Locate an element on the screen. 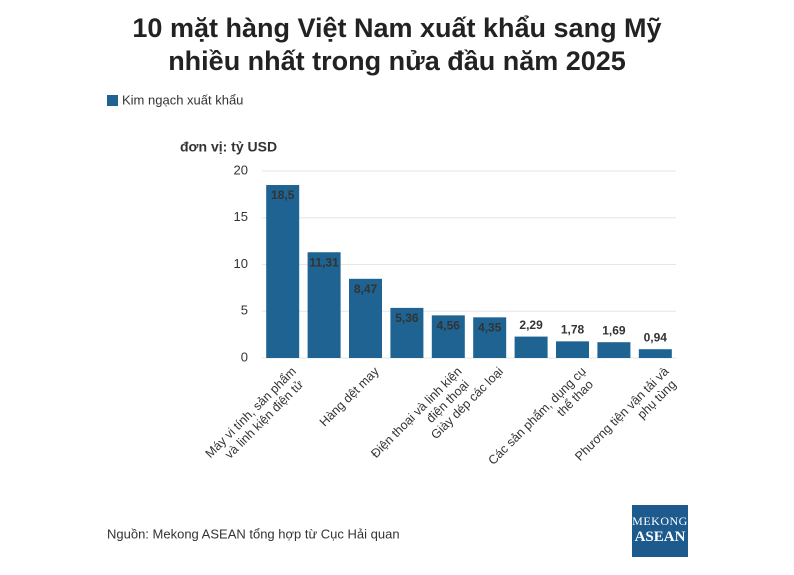 The image size is (794, 575). value-label: 1,78 is located at coordinates (573, 330).